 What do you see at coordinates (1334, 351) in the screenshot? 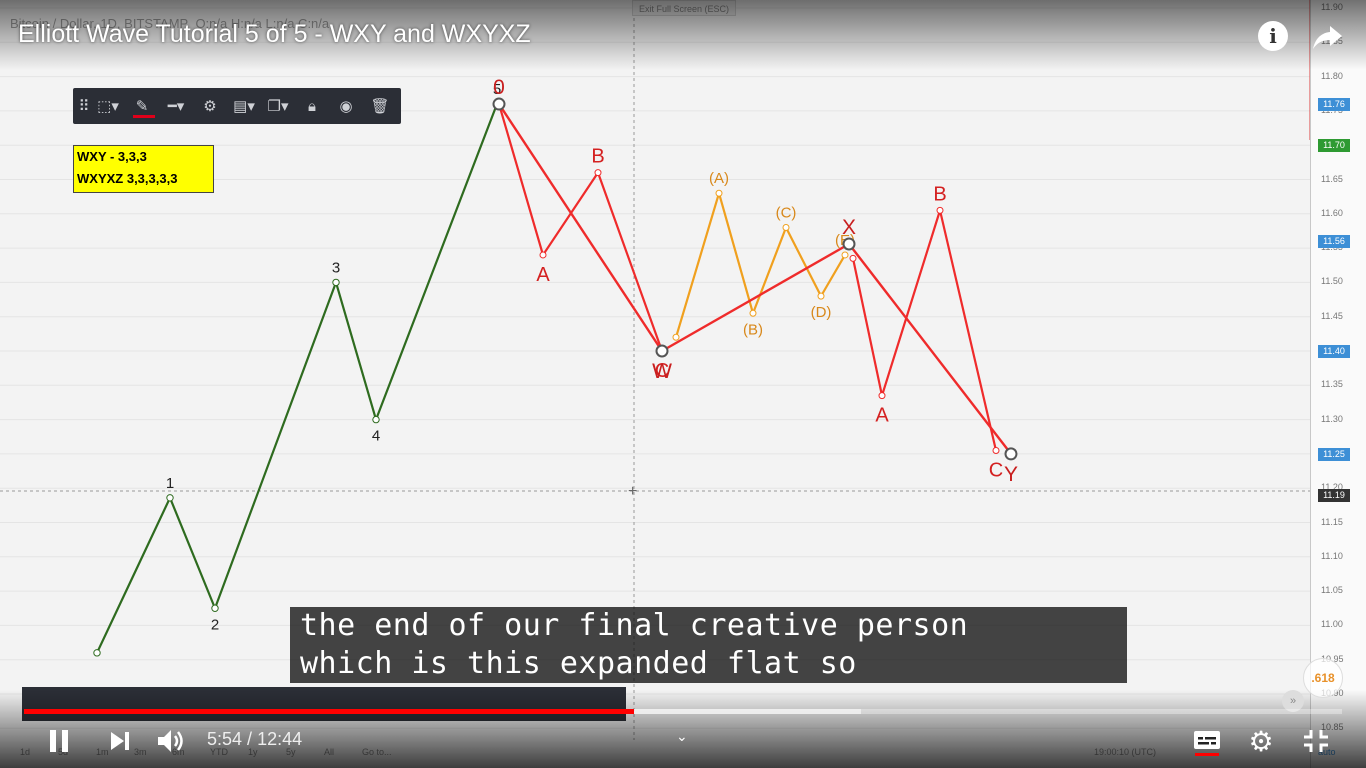
I see `price-label: 11.40` at bounding box center [1334, 351].